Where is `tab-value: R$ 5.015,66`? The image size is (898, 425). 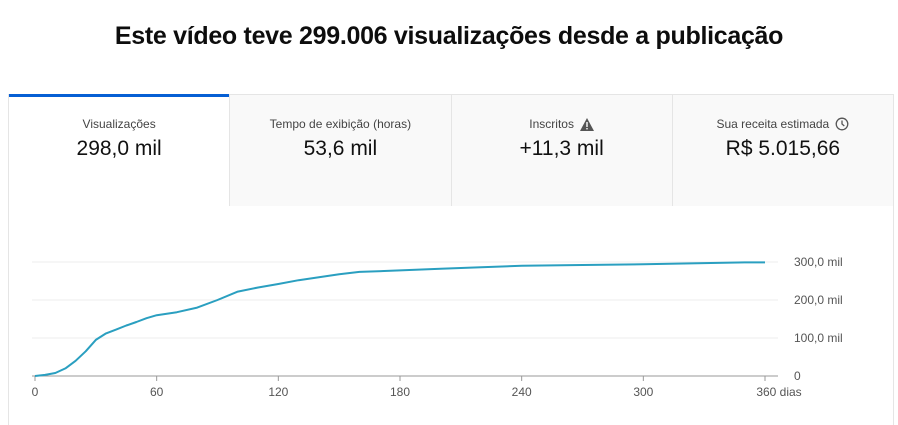 tab-value: R$ 5.015,66 is located at coordinates (783, 148).